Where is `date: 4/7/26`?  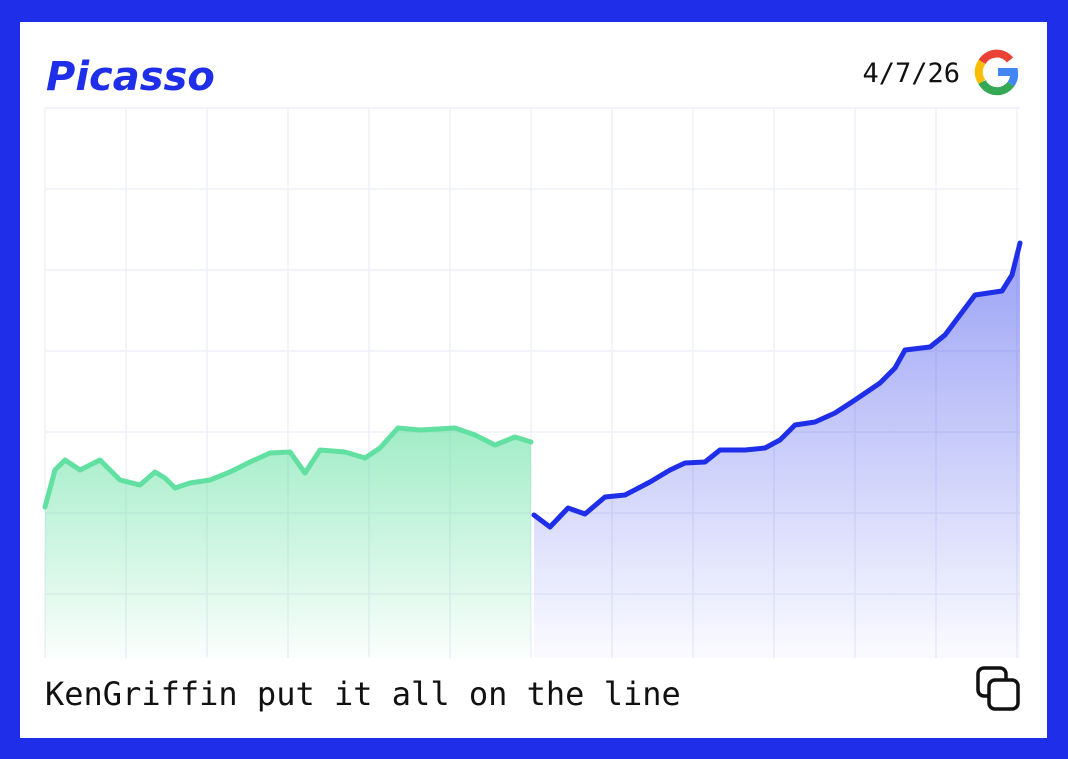
date: 4/7/26 is located at coordinates (911, 73).